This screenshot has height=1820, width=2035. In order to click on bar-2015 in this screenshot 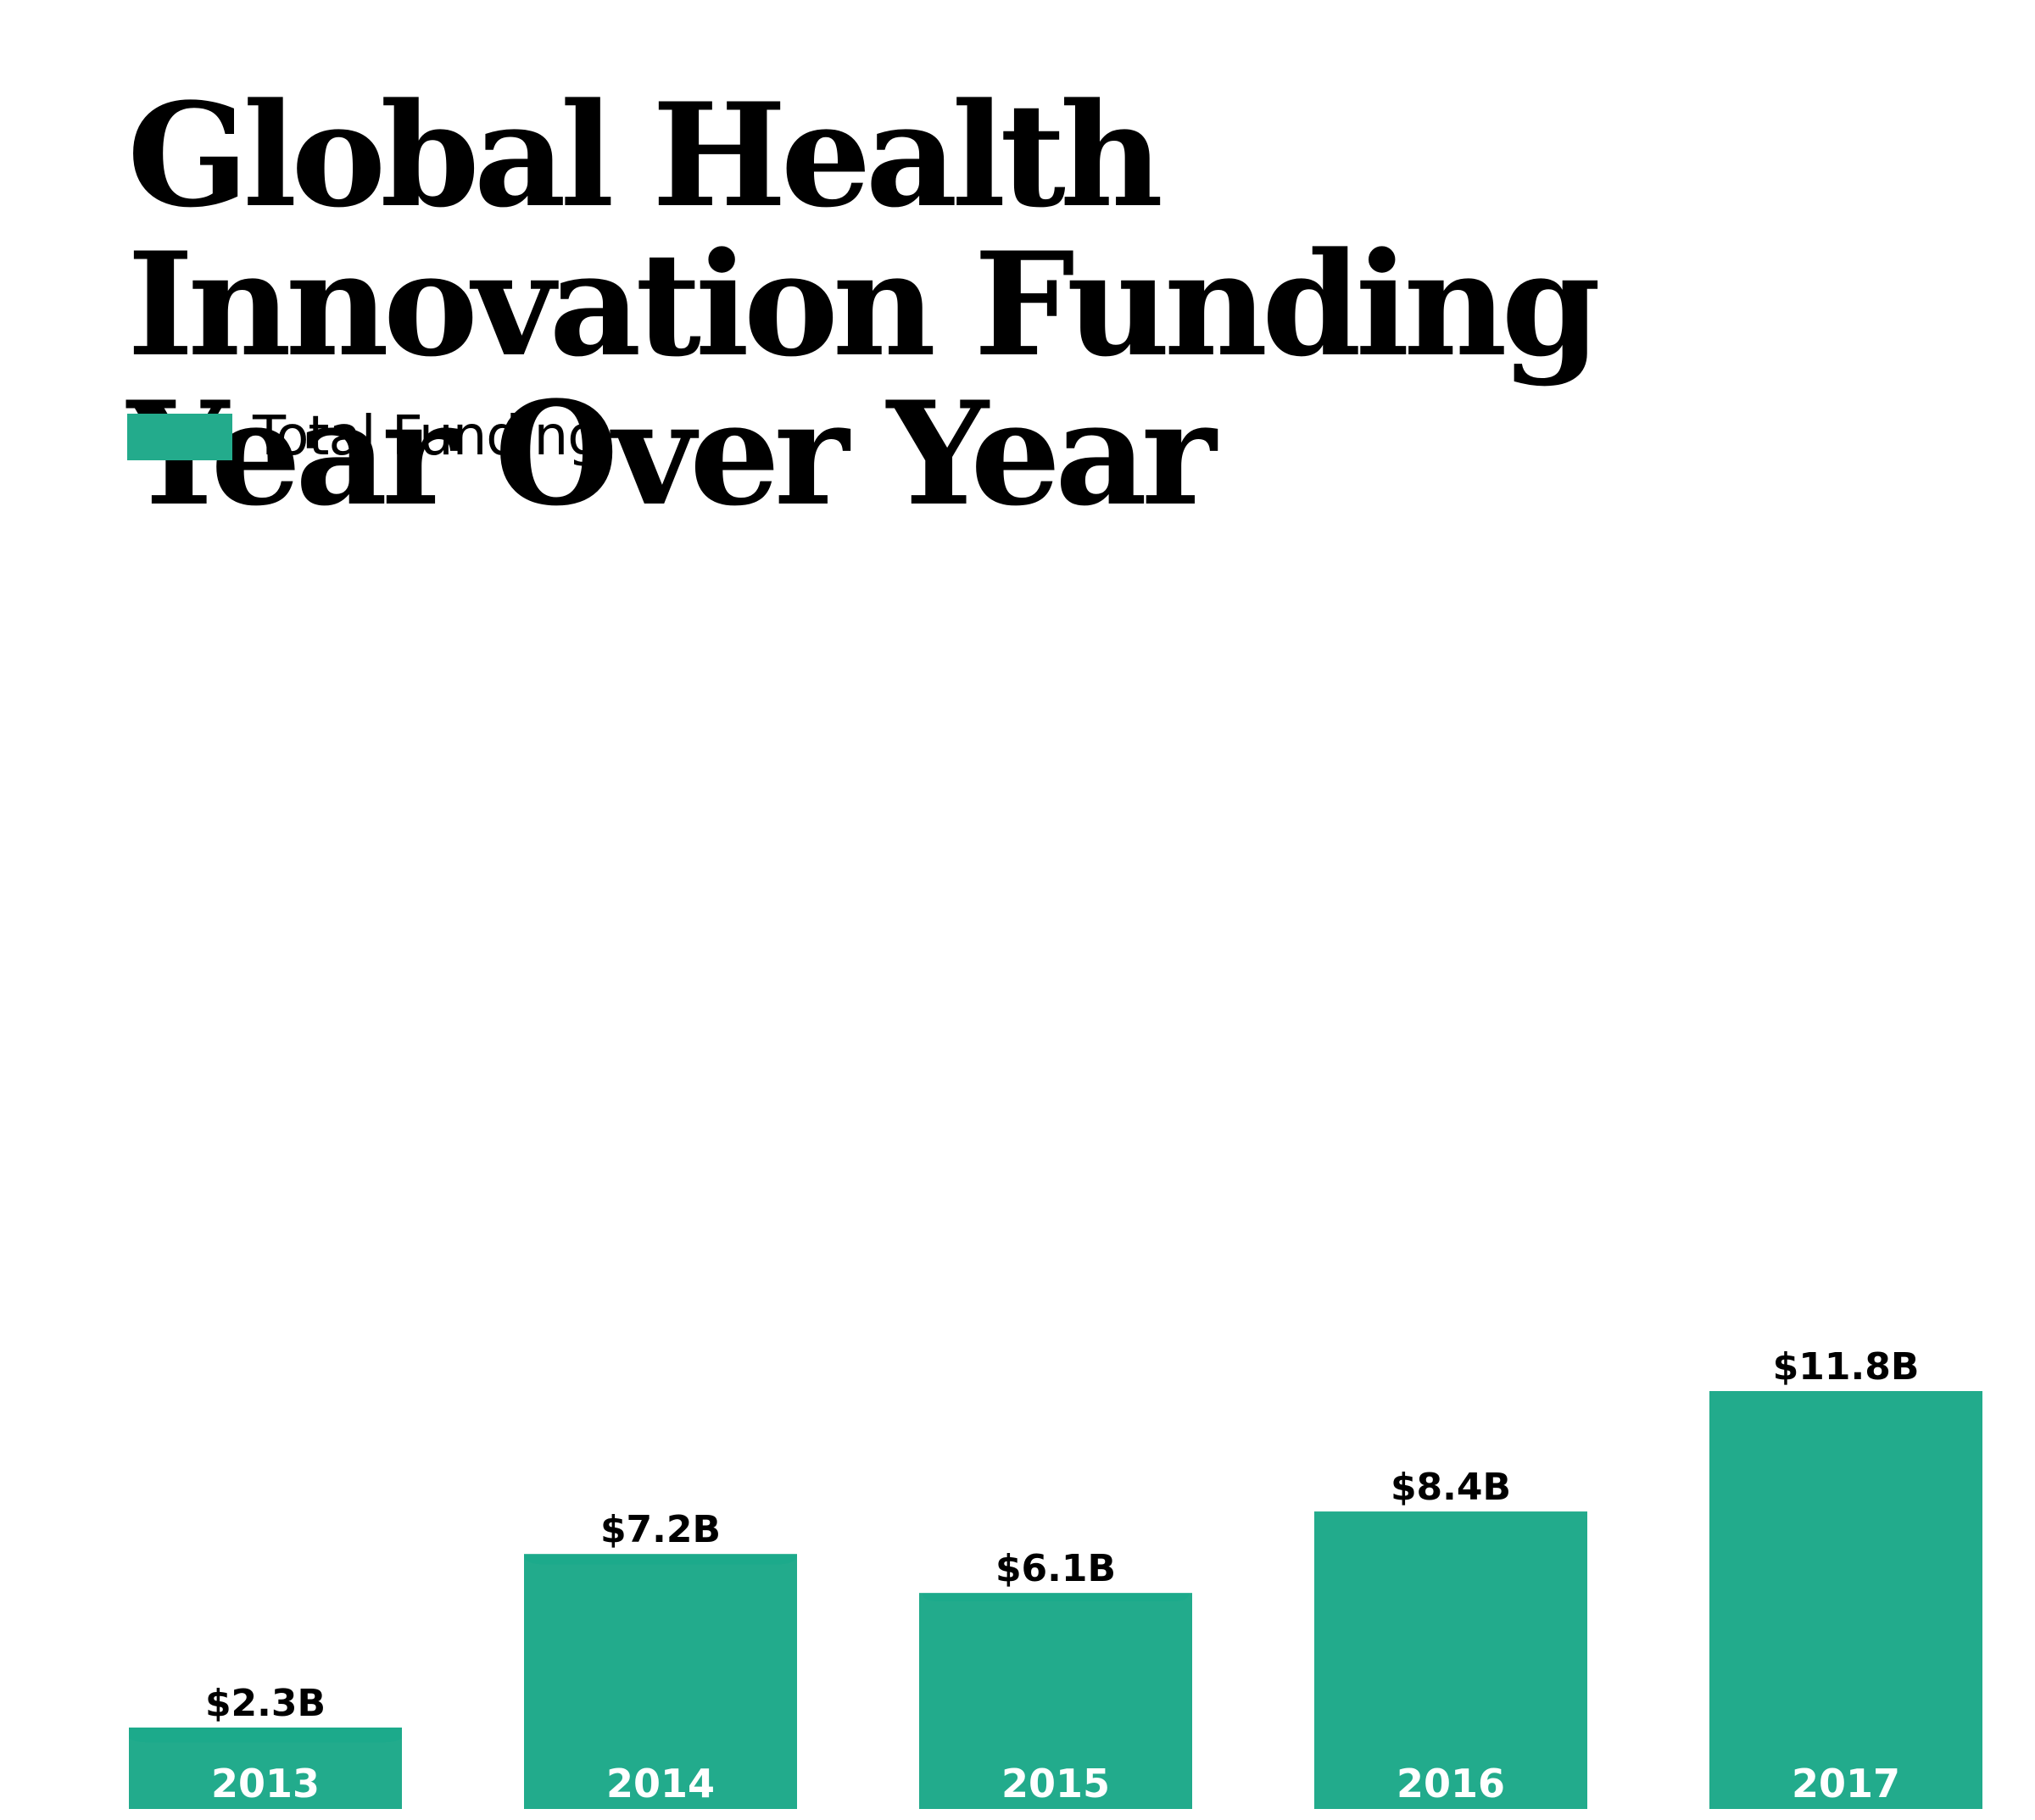, I will do `click(1055, 1701)`.